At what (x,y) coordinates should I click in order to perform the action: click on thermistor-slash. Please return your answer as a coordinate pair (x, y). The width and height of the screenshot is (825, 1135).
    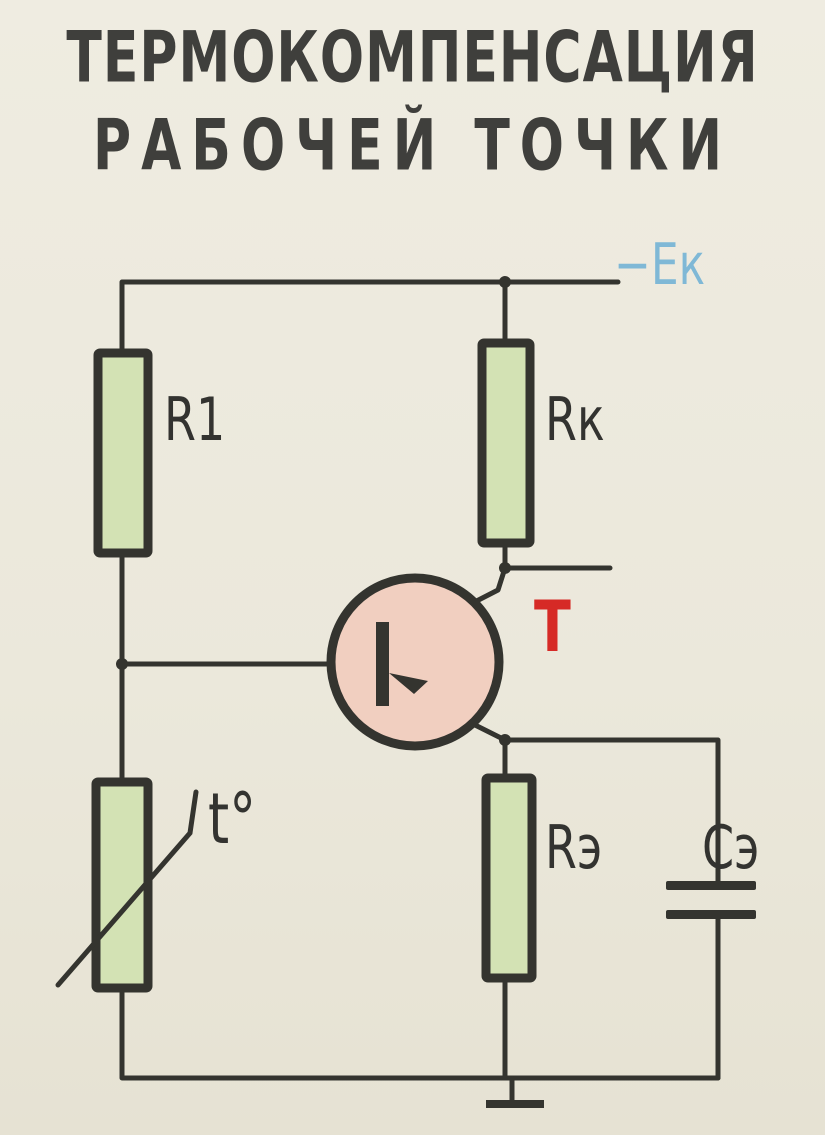
    Looking at the image, I should click on (127, 888).